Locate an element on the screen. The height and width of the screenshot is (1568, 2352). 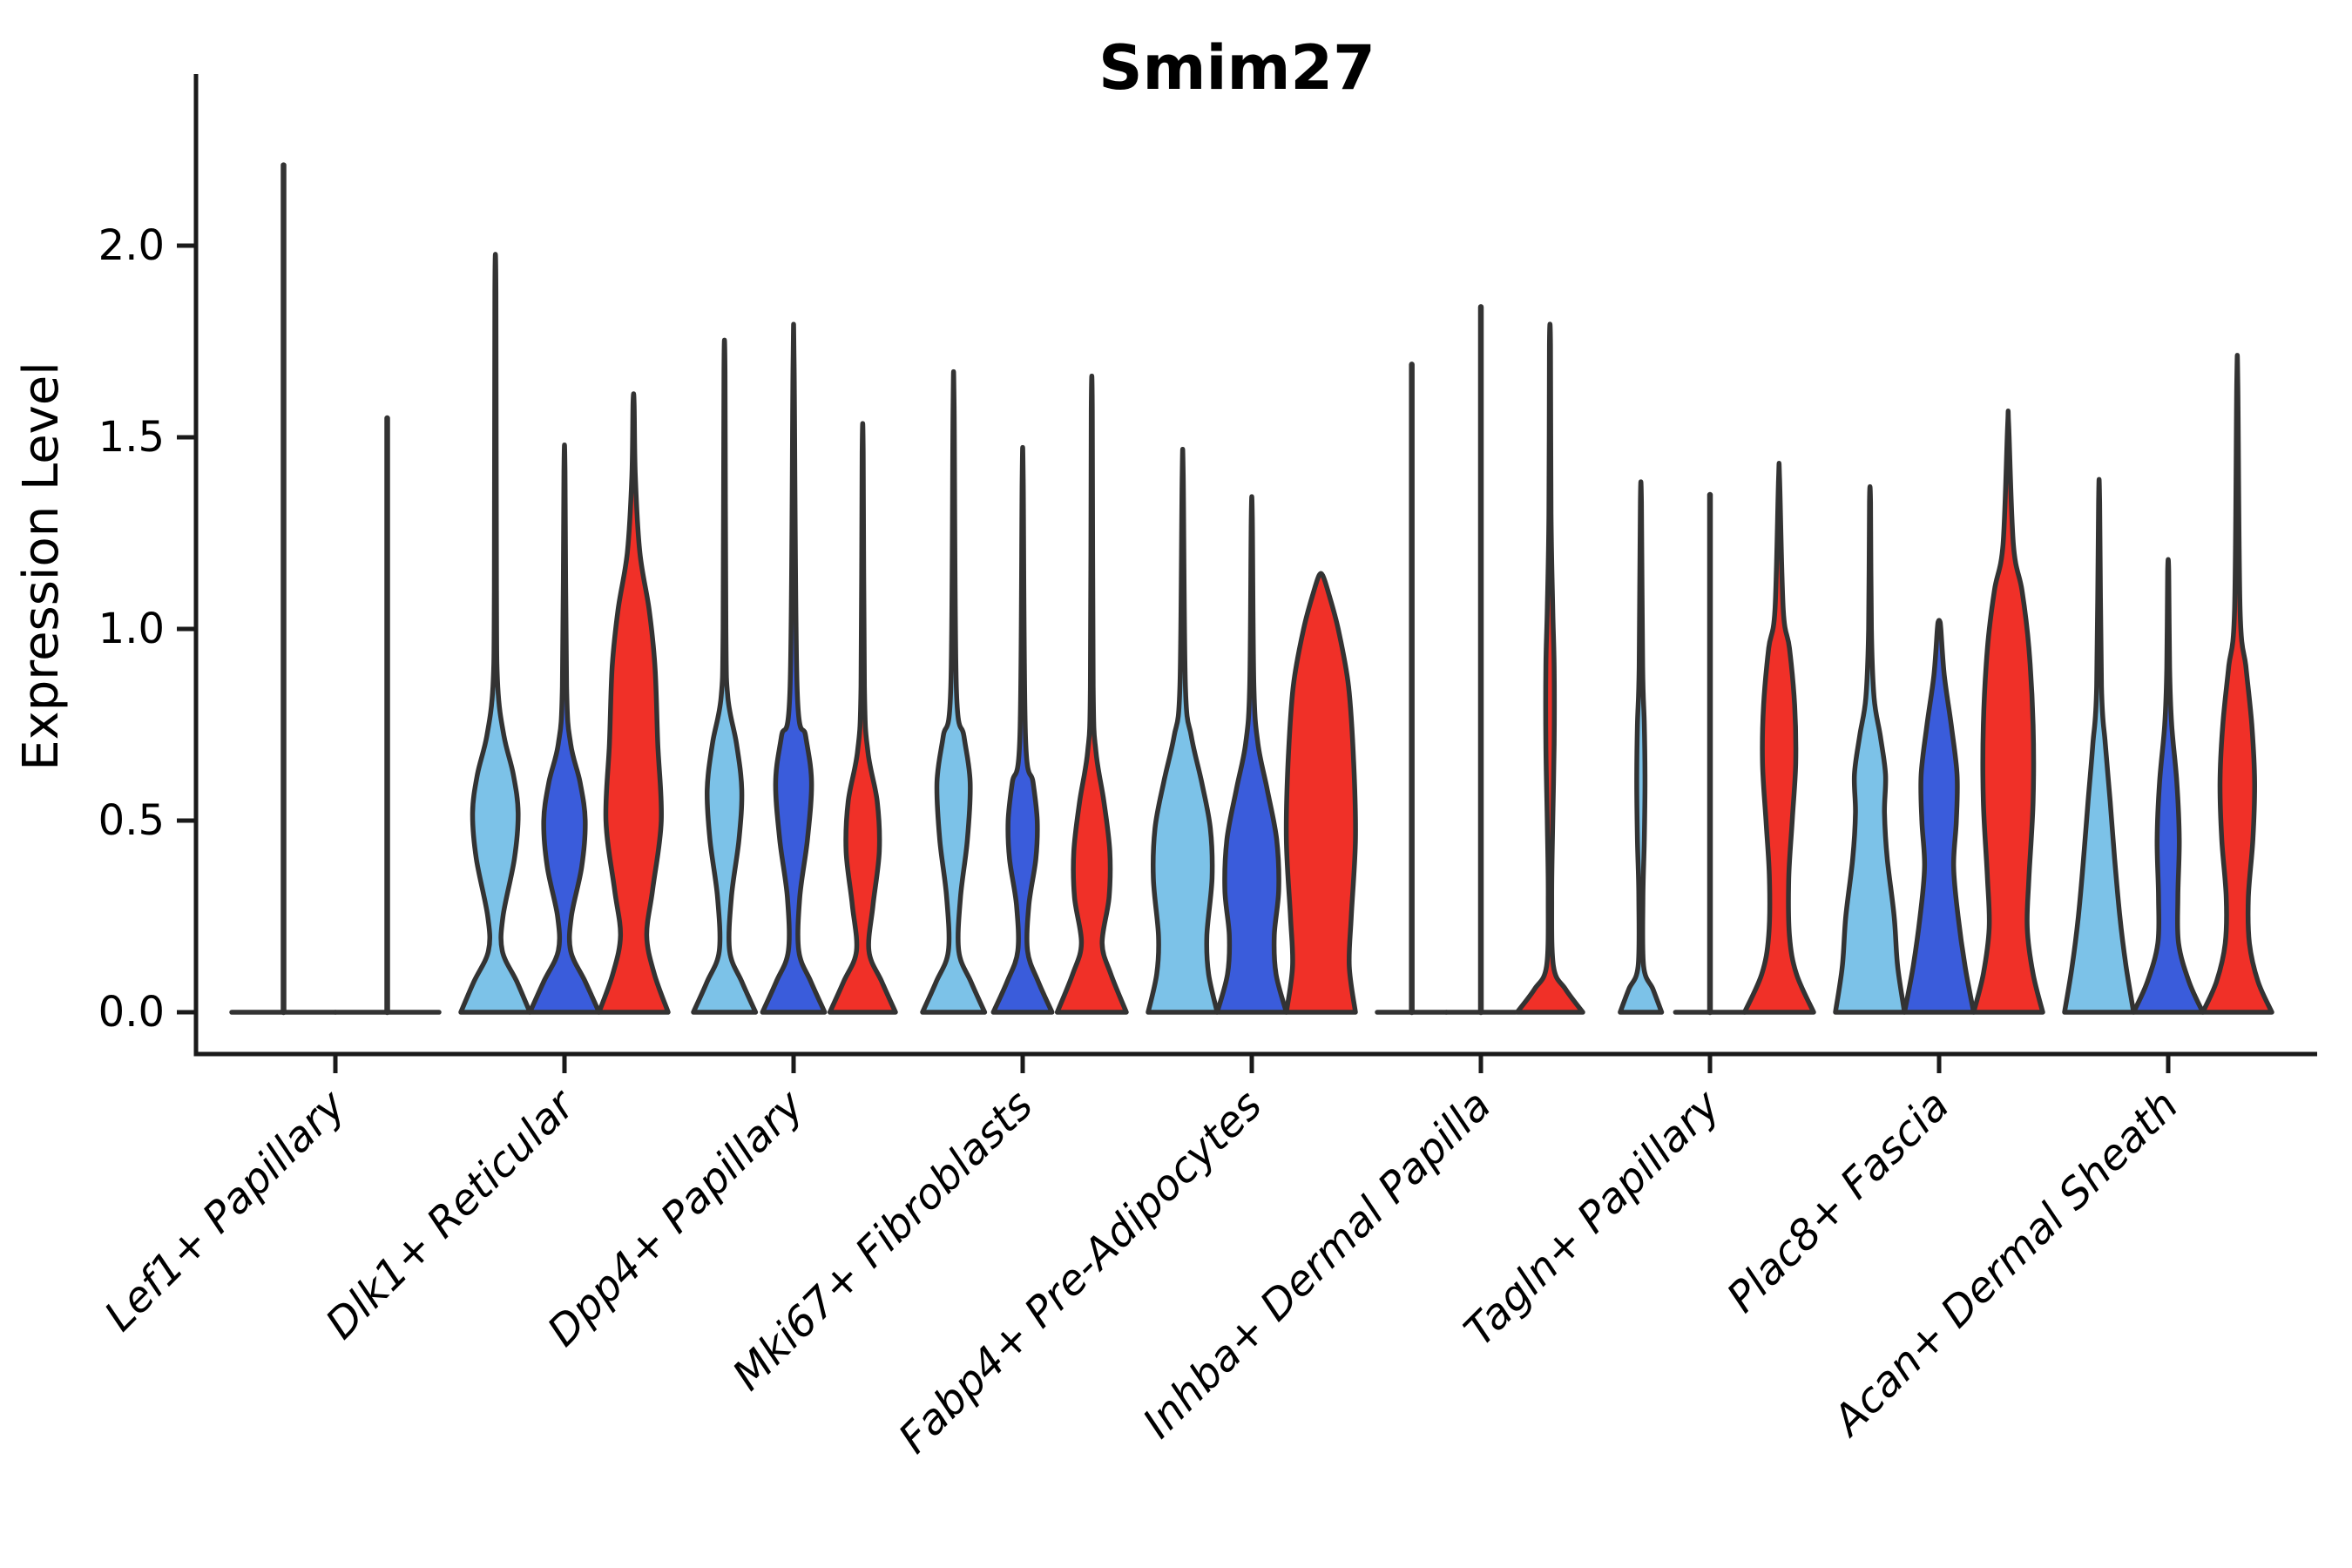
violin-red-fabp4-pre-adipocytes is located at coordinates (1320, 793).